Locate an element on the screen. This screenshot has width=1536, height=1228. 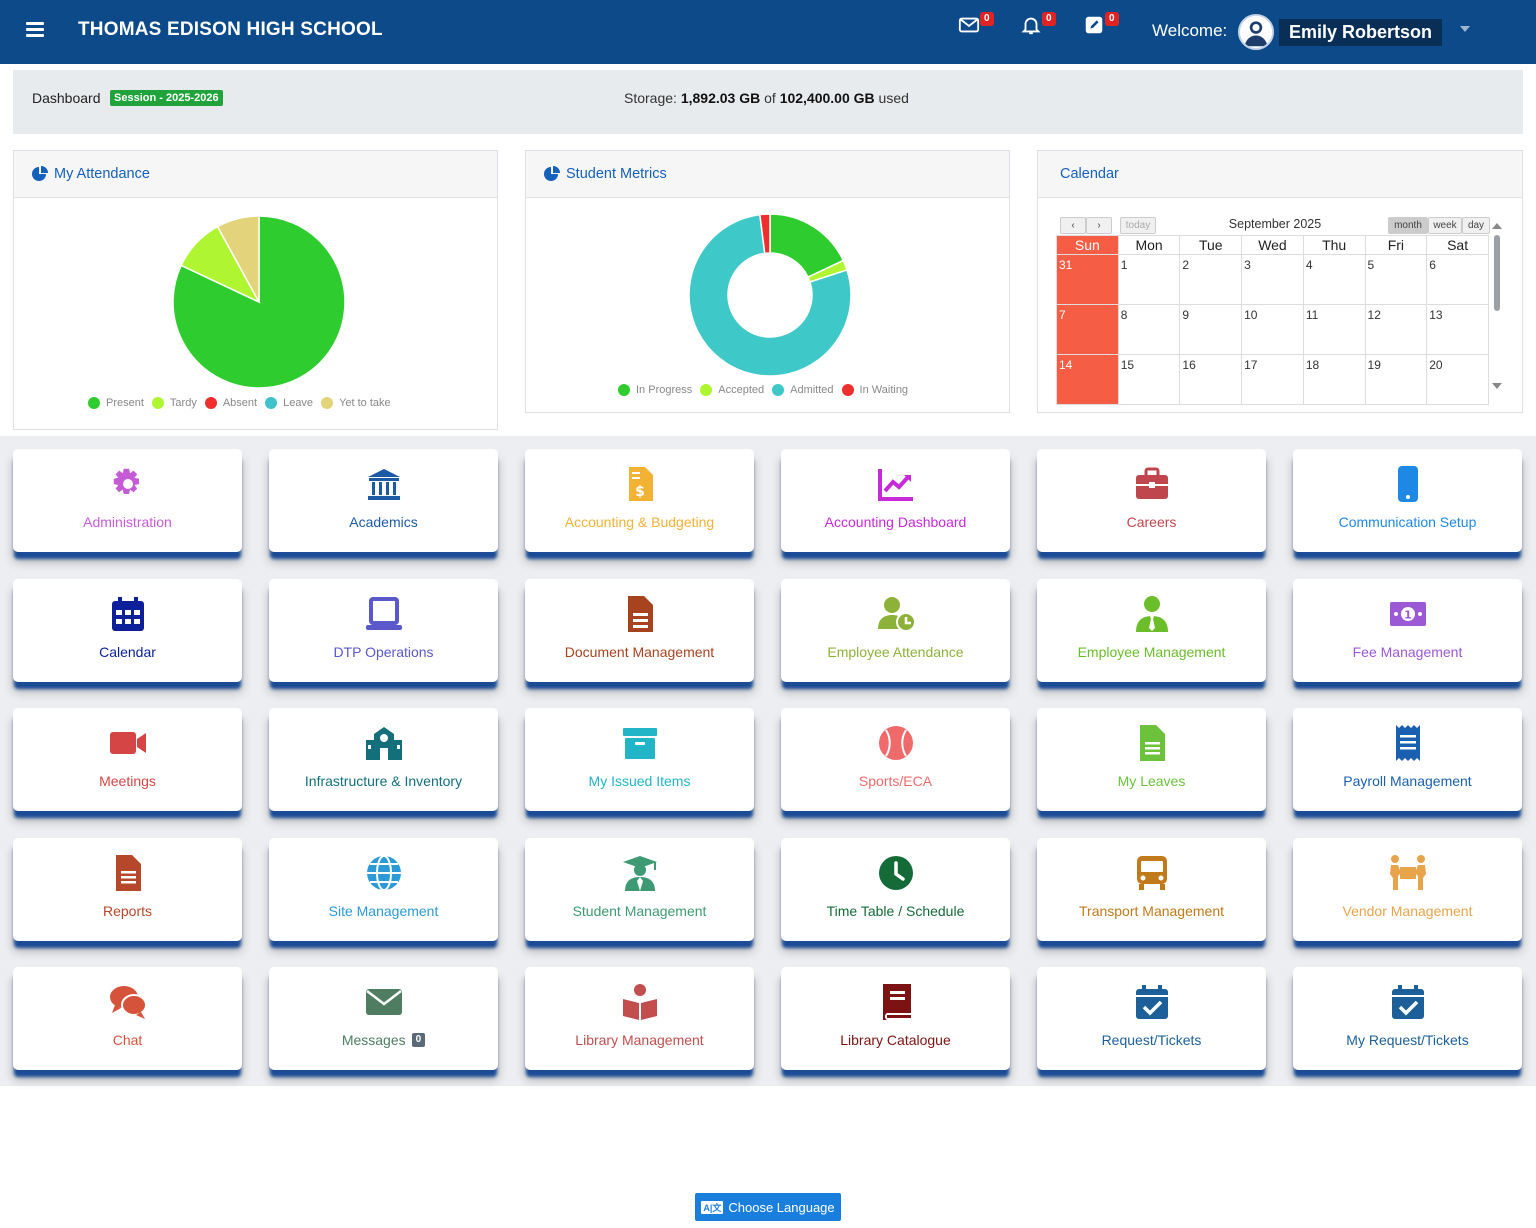
module-tile-accounting-budgeting: $ Accounting & Budgeting is located at coordinates (639, 500).